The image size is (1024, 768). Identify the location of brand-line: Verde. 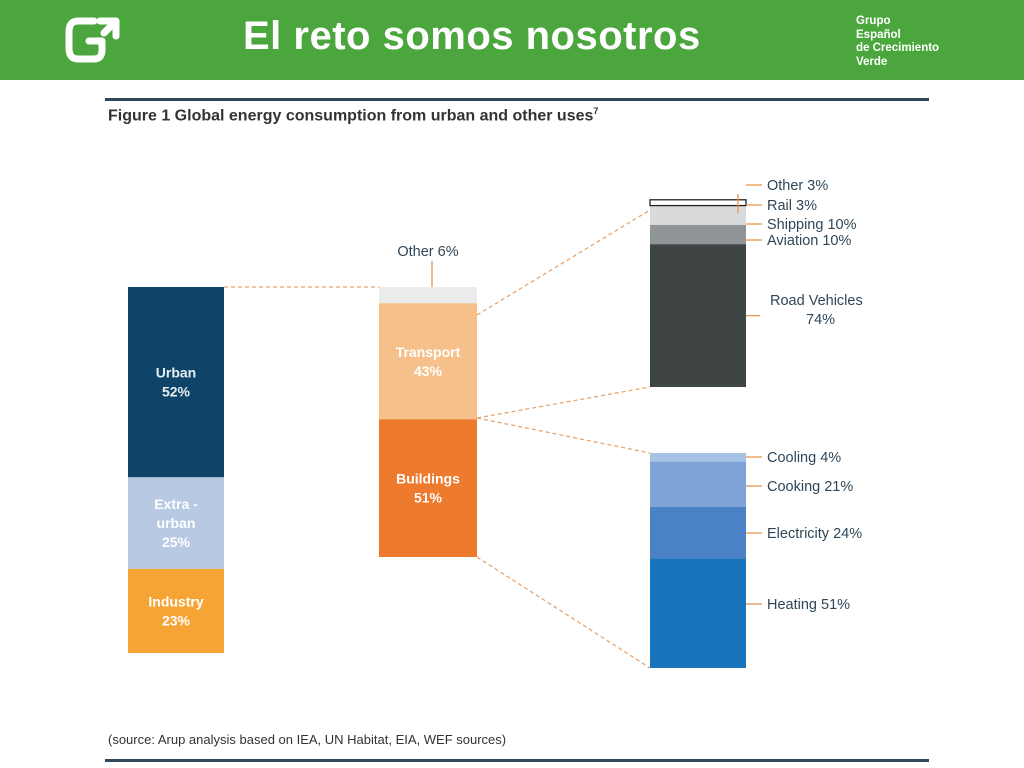
(872, 61).